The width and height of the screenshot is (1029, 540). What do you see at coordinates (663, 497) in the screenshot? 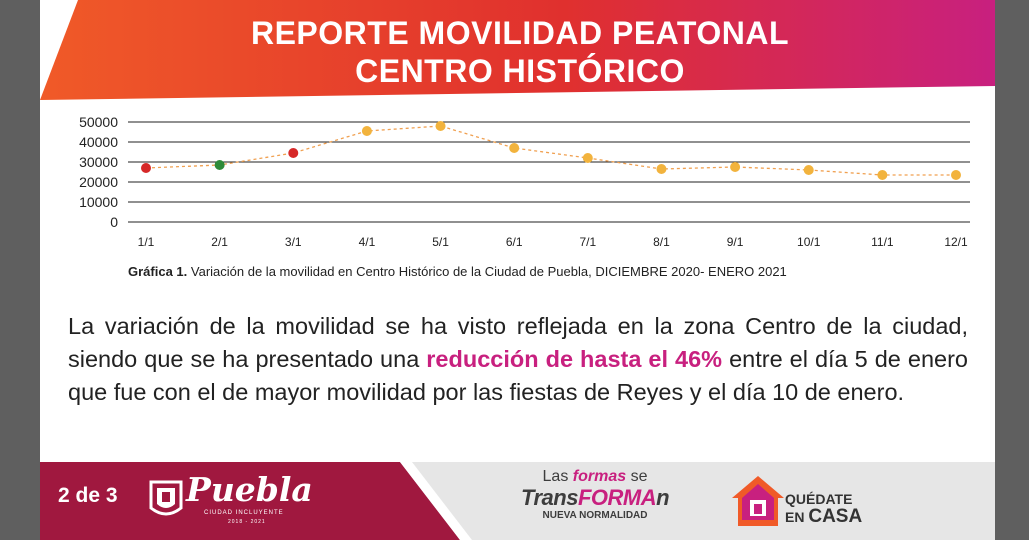
I see `slogan-n: n` at bounding box center [663, 497].